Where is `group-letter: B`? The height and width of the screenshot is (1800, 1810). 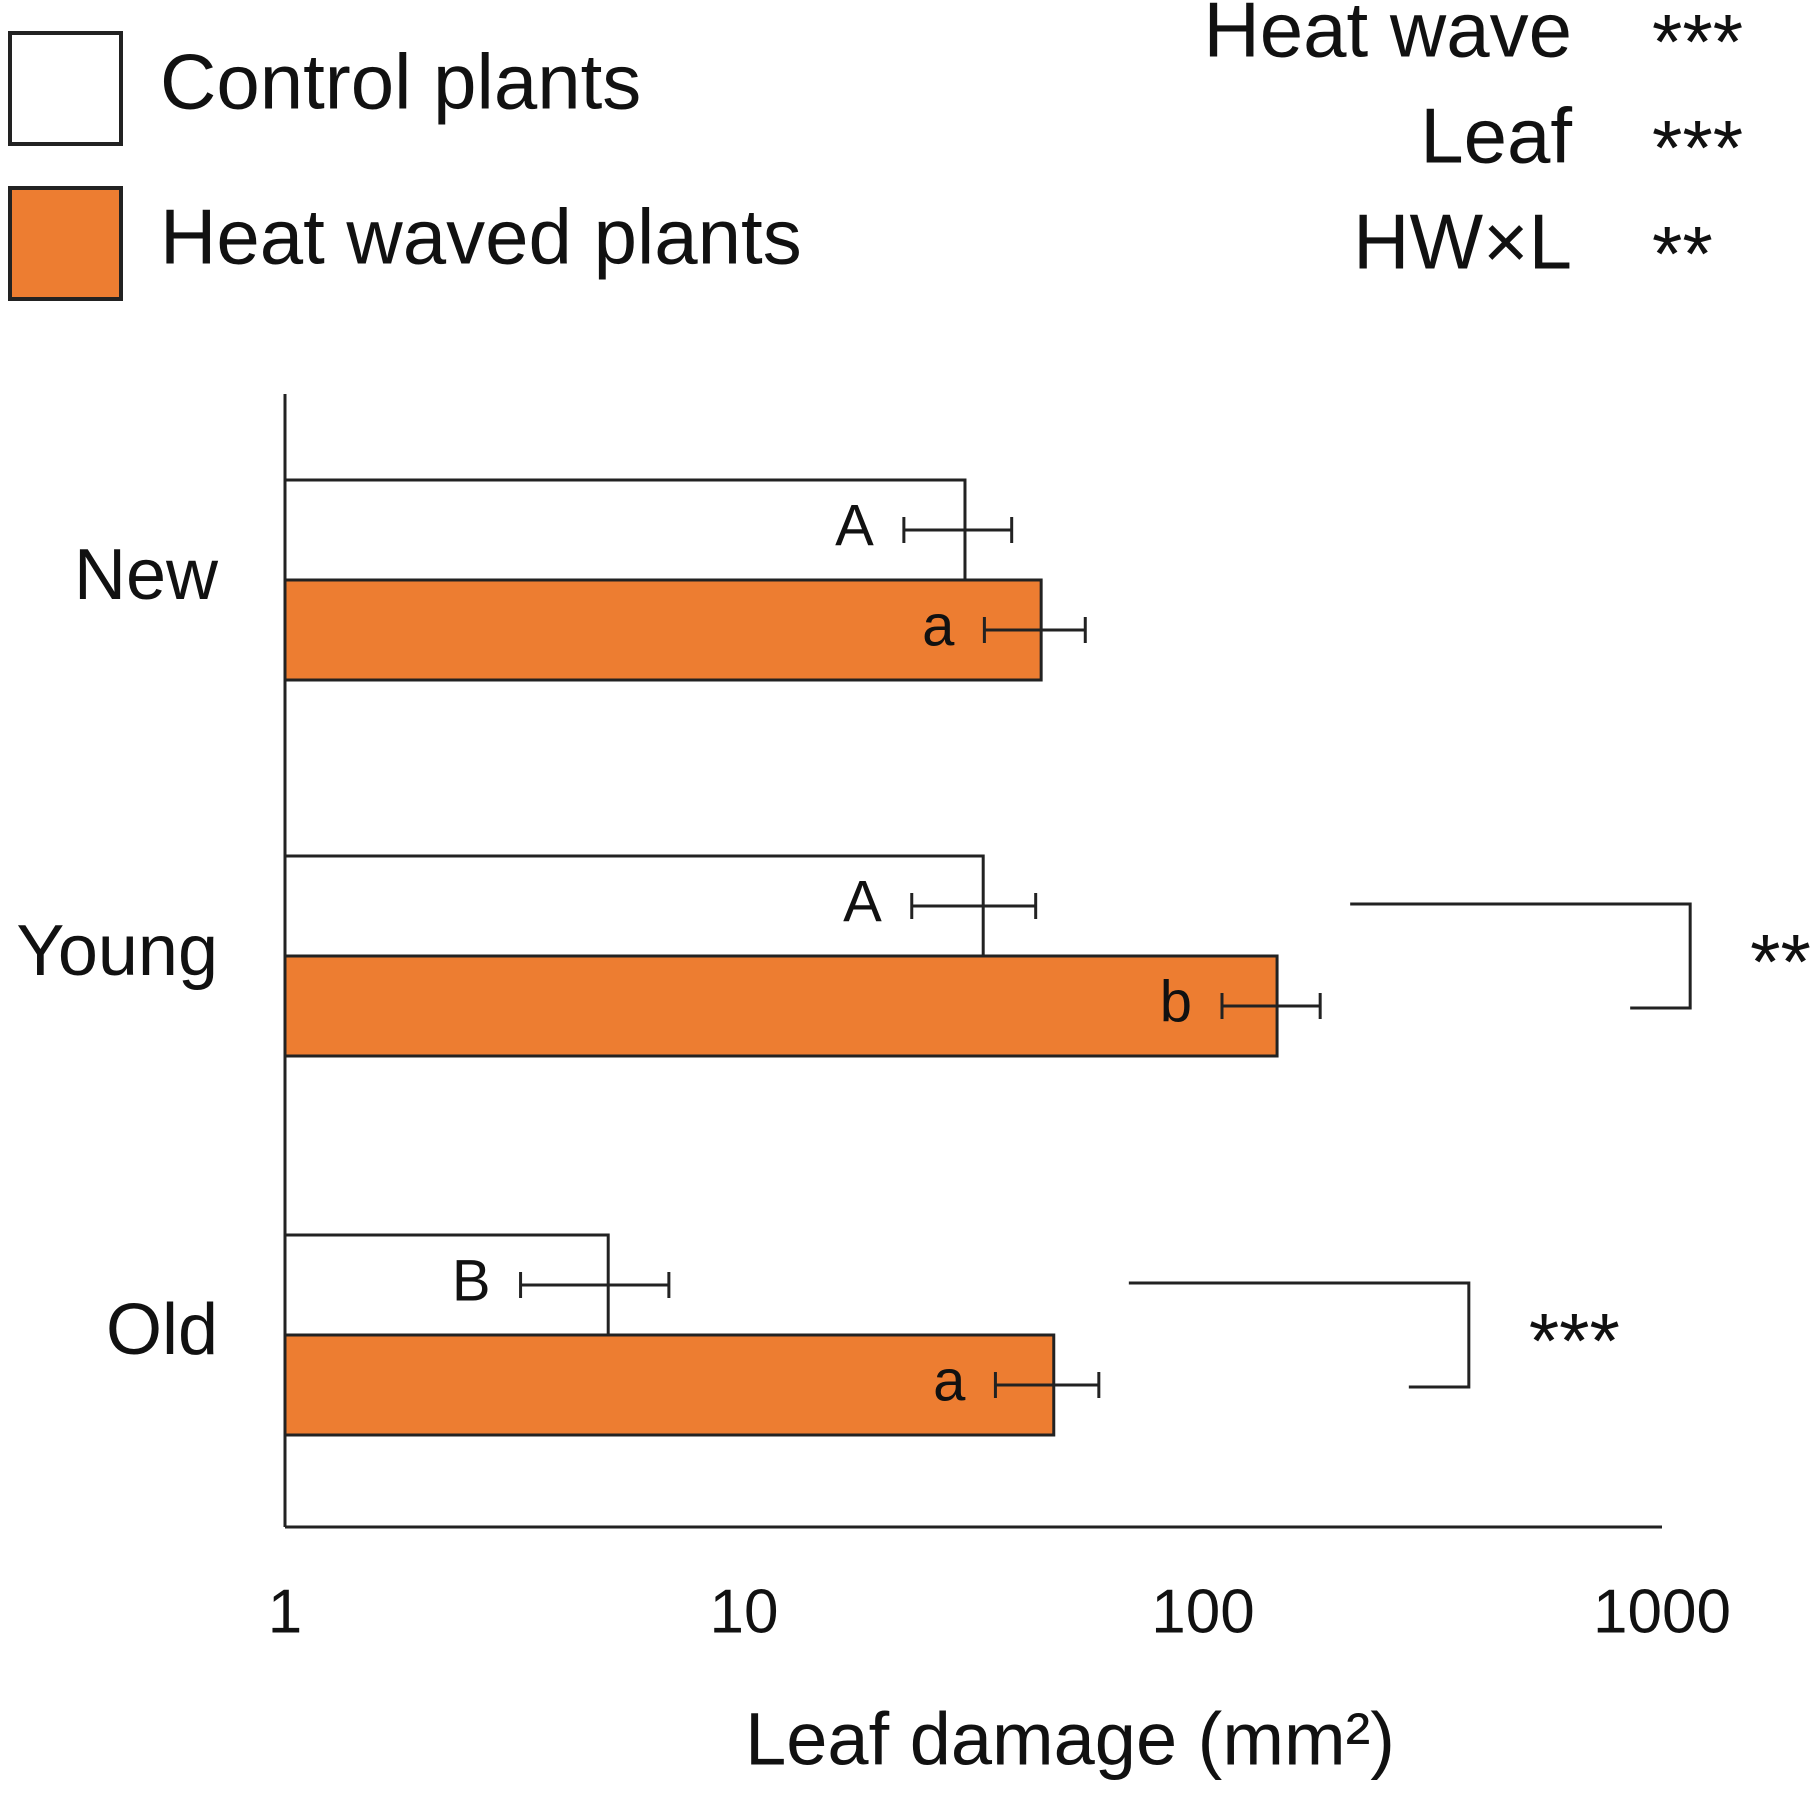
group-letter: B is located at coordinates (471, 1280).